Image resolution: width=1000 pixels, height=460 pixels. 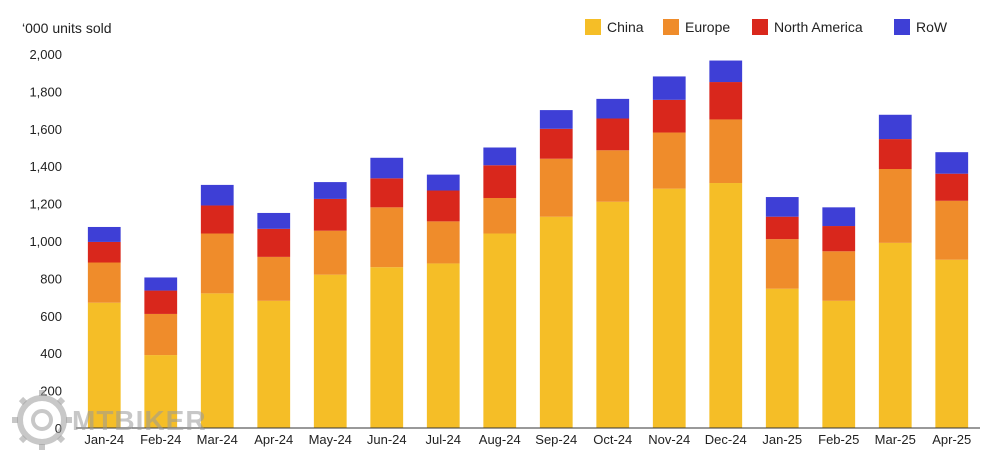 What do you see at coordinates (45, 204) in the screenshot?
I see `y-tick-label: 1,200` at bounding box center [45, 204].